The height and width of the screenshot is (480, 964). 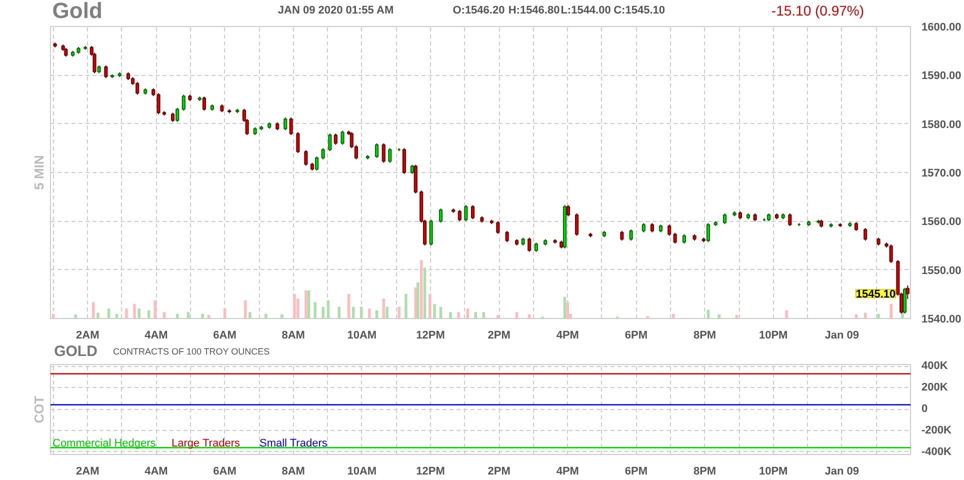 I want to click on text: L:1544.00, so click(x=585, y=10).